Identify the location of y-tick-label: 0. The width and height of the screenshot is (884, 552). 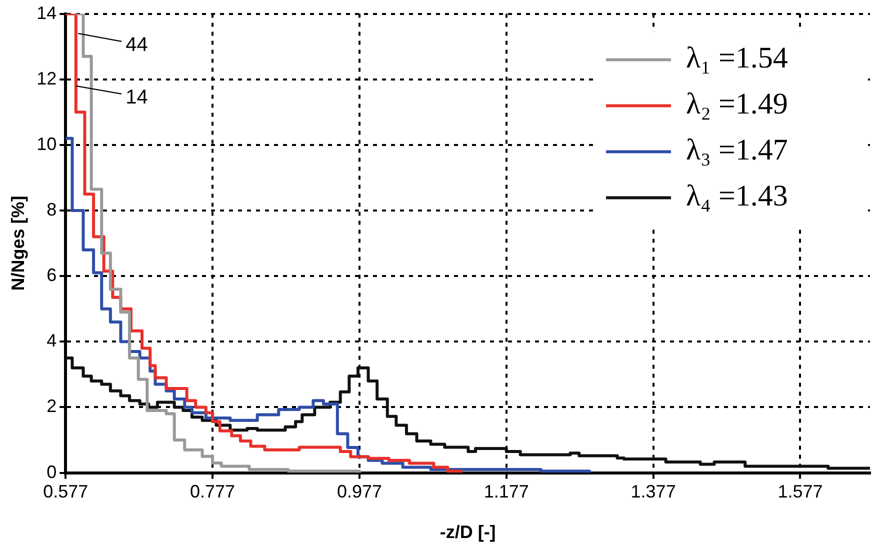
(51, 472).